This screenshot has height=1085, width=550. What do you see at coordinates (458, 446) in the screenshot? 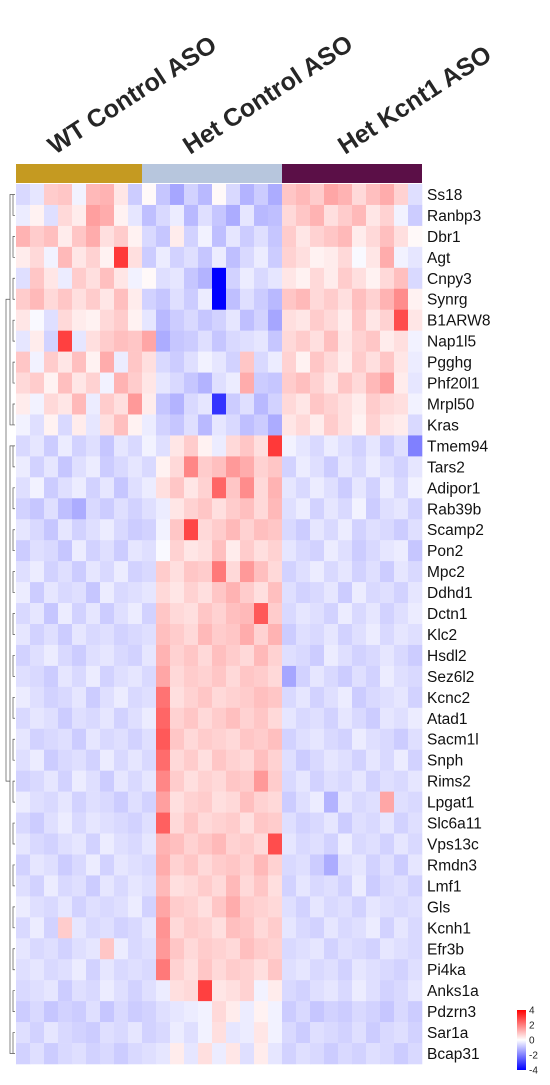
I see `gene-label: Tmem94` at bounding box center [458, 446].